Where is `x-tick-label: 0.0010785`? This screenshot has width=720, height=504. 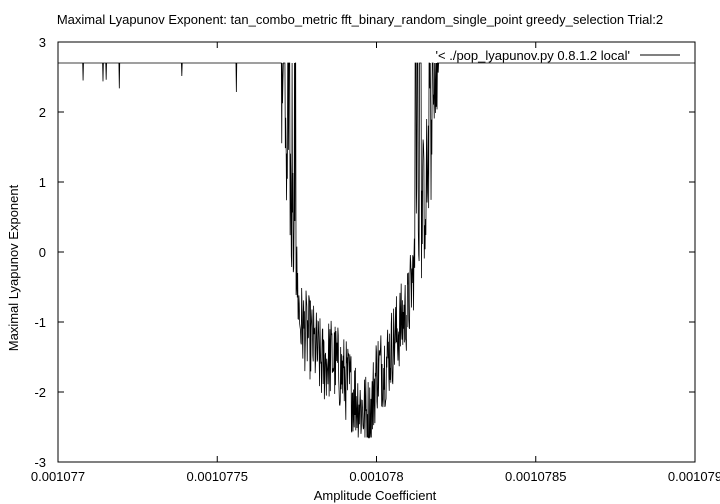 x-tick-label: 0.0010785 is located at coordinates (535, 476).